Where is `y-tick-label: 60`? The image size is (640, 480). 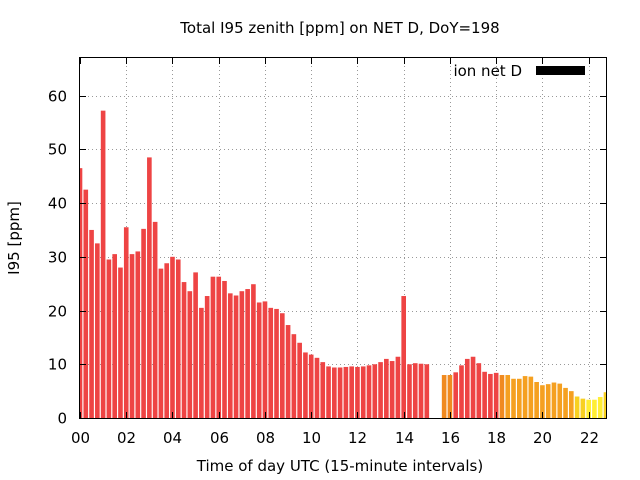 y-tick-label: 60 is located at coordinates (57, 97).